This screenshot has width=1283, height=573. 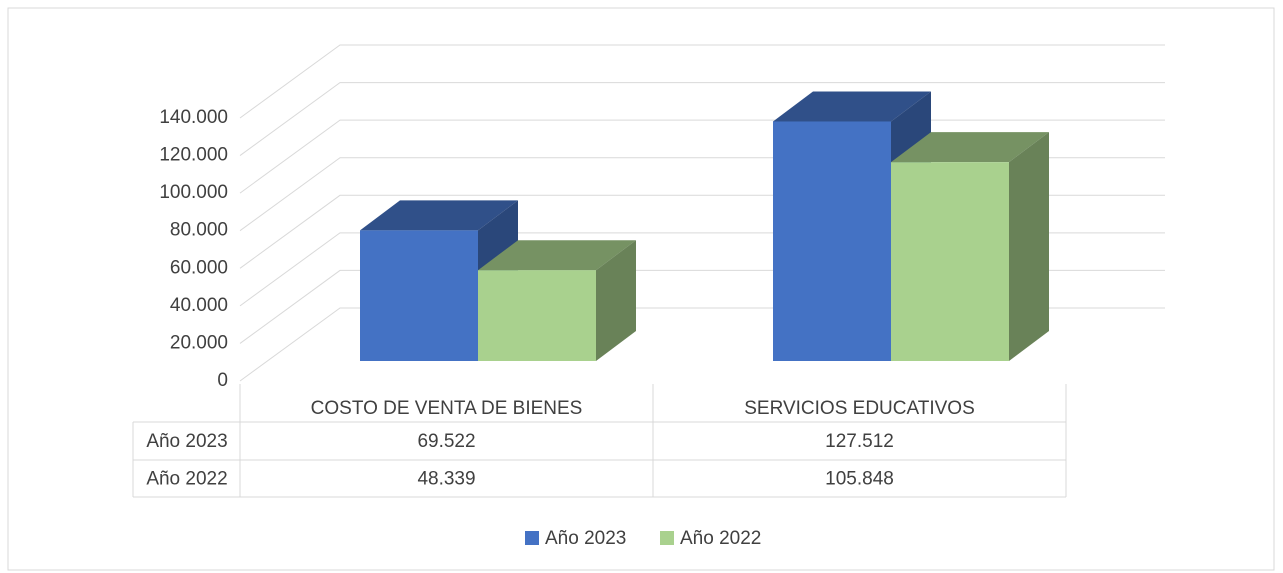 I want to click on table-row-label: Año 2022, so click(x=186, y=479).